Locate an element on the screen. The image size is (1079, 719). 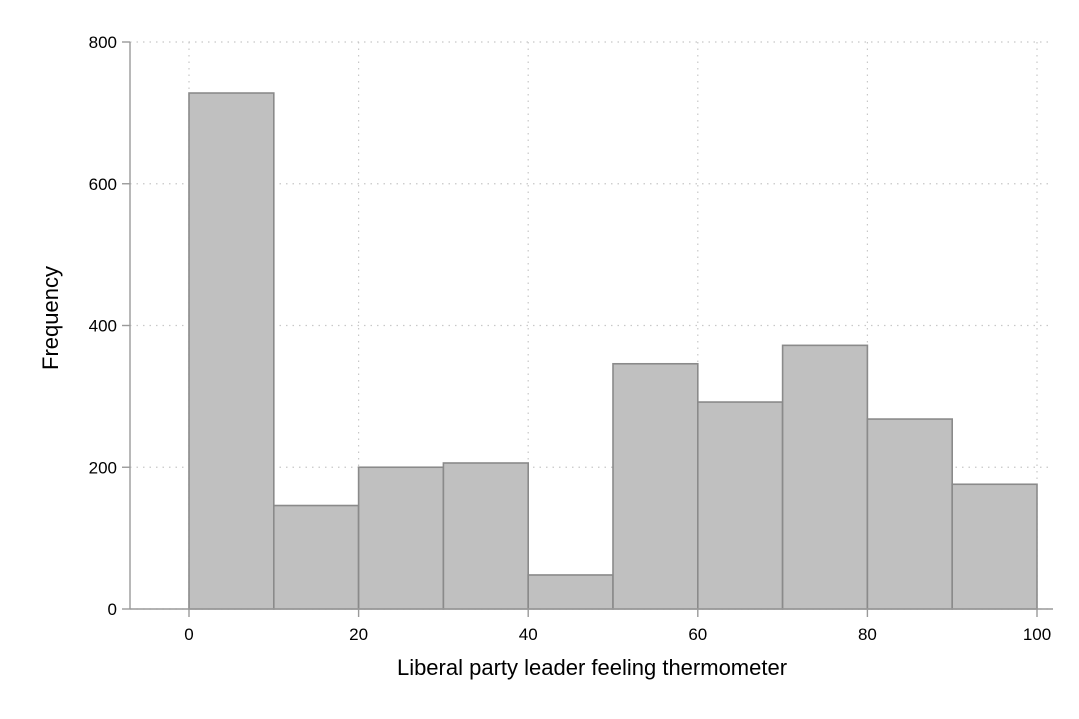
y-axis-title: Frequency is located at coordinates (50, 318).